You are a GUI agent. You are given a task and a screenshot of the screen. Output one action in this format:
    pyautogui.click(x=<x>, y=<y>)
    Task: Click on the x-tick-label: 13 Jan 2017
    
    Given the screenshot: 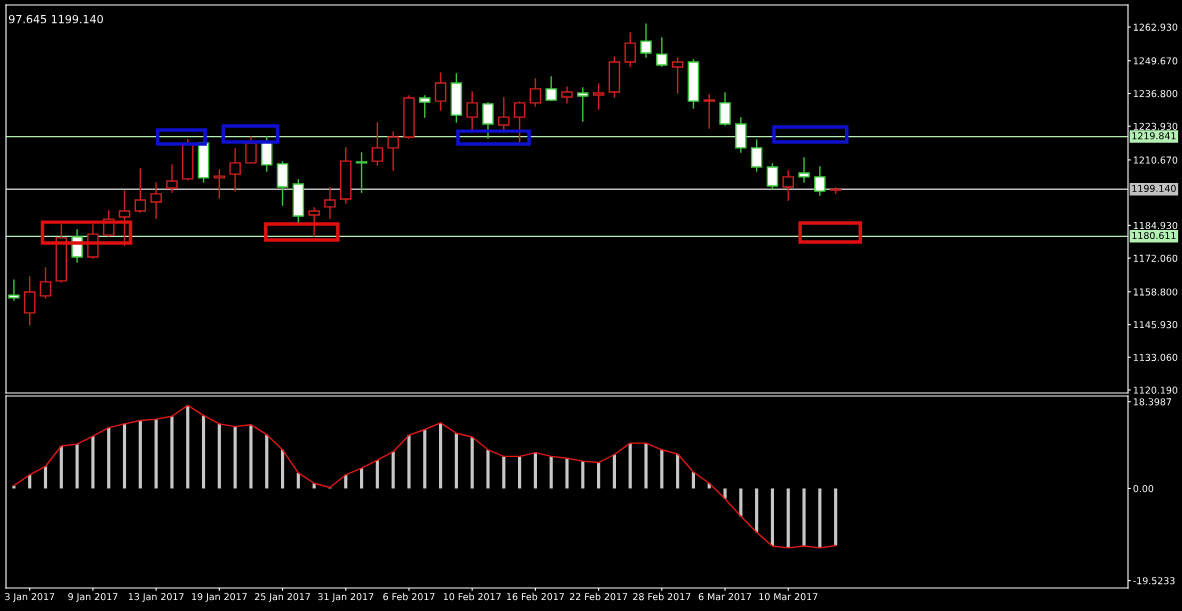 What is the action you would take?
    pyautogui.click(x=156, y=597)
    